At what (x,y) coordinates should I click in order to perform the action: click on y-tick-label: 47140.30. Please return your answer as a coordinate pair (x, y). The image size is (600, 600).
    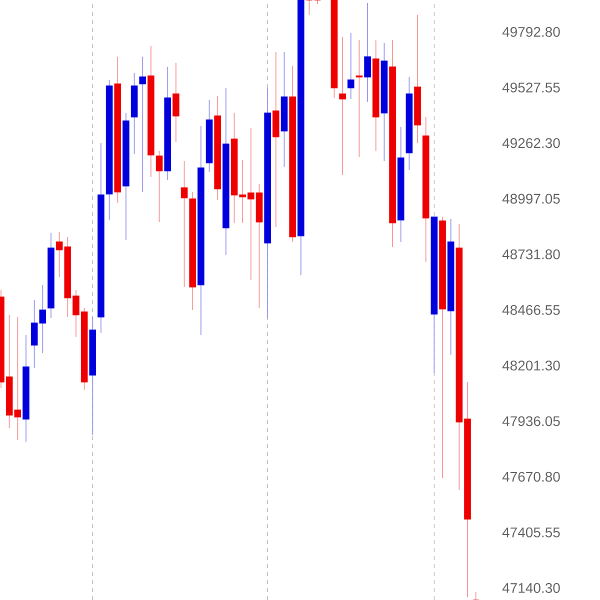
    Looking at the image, I should click on (531, 588).